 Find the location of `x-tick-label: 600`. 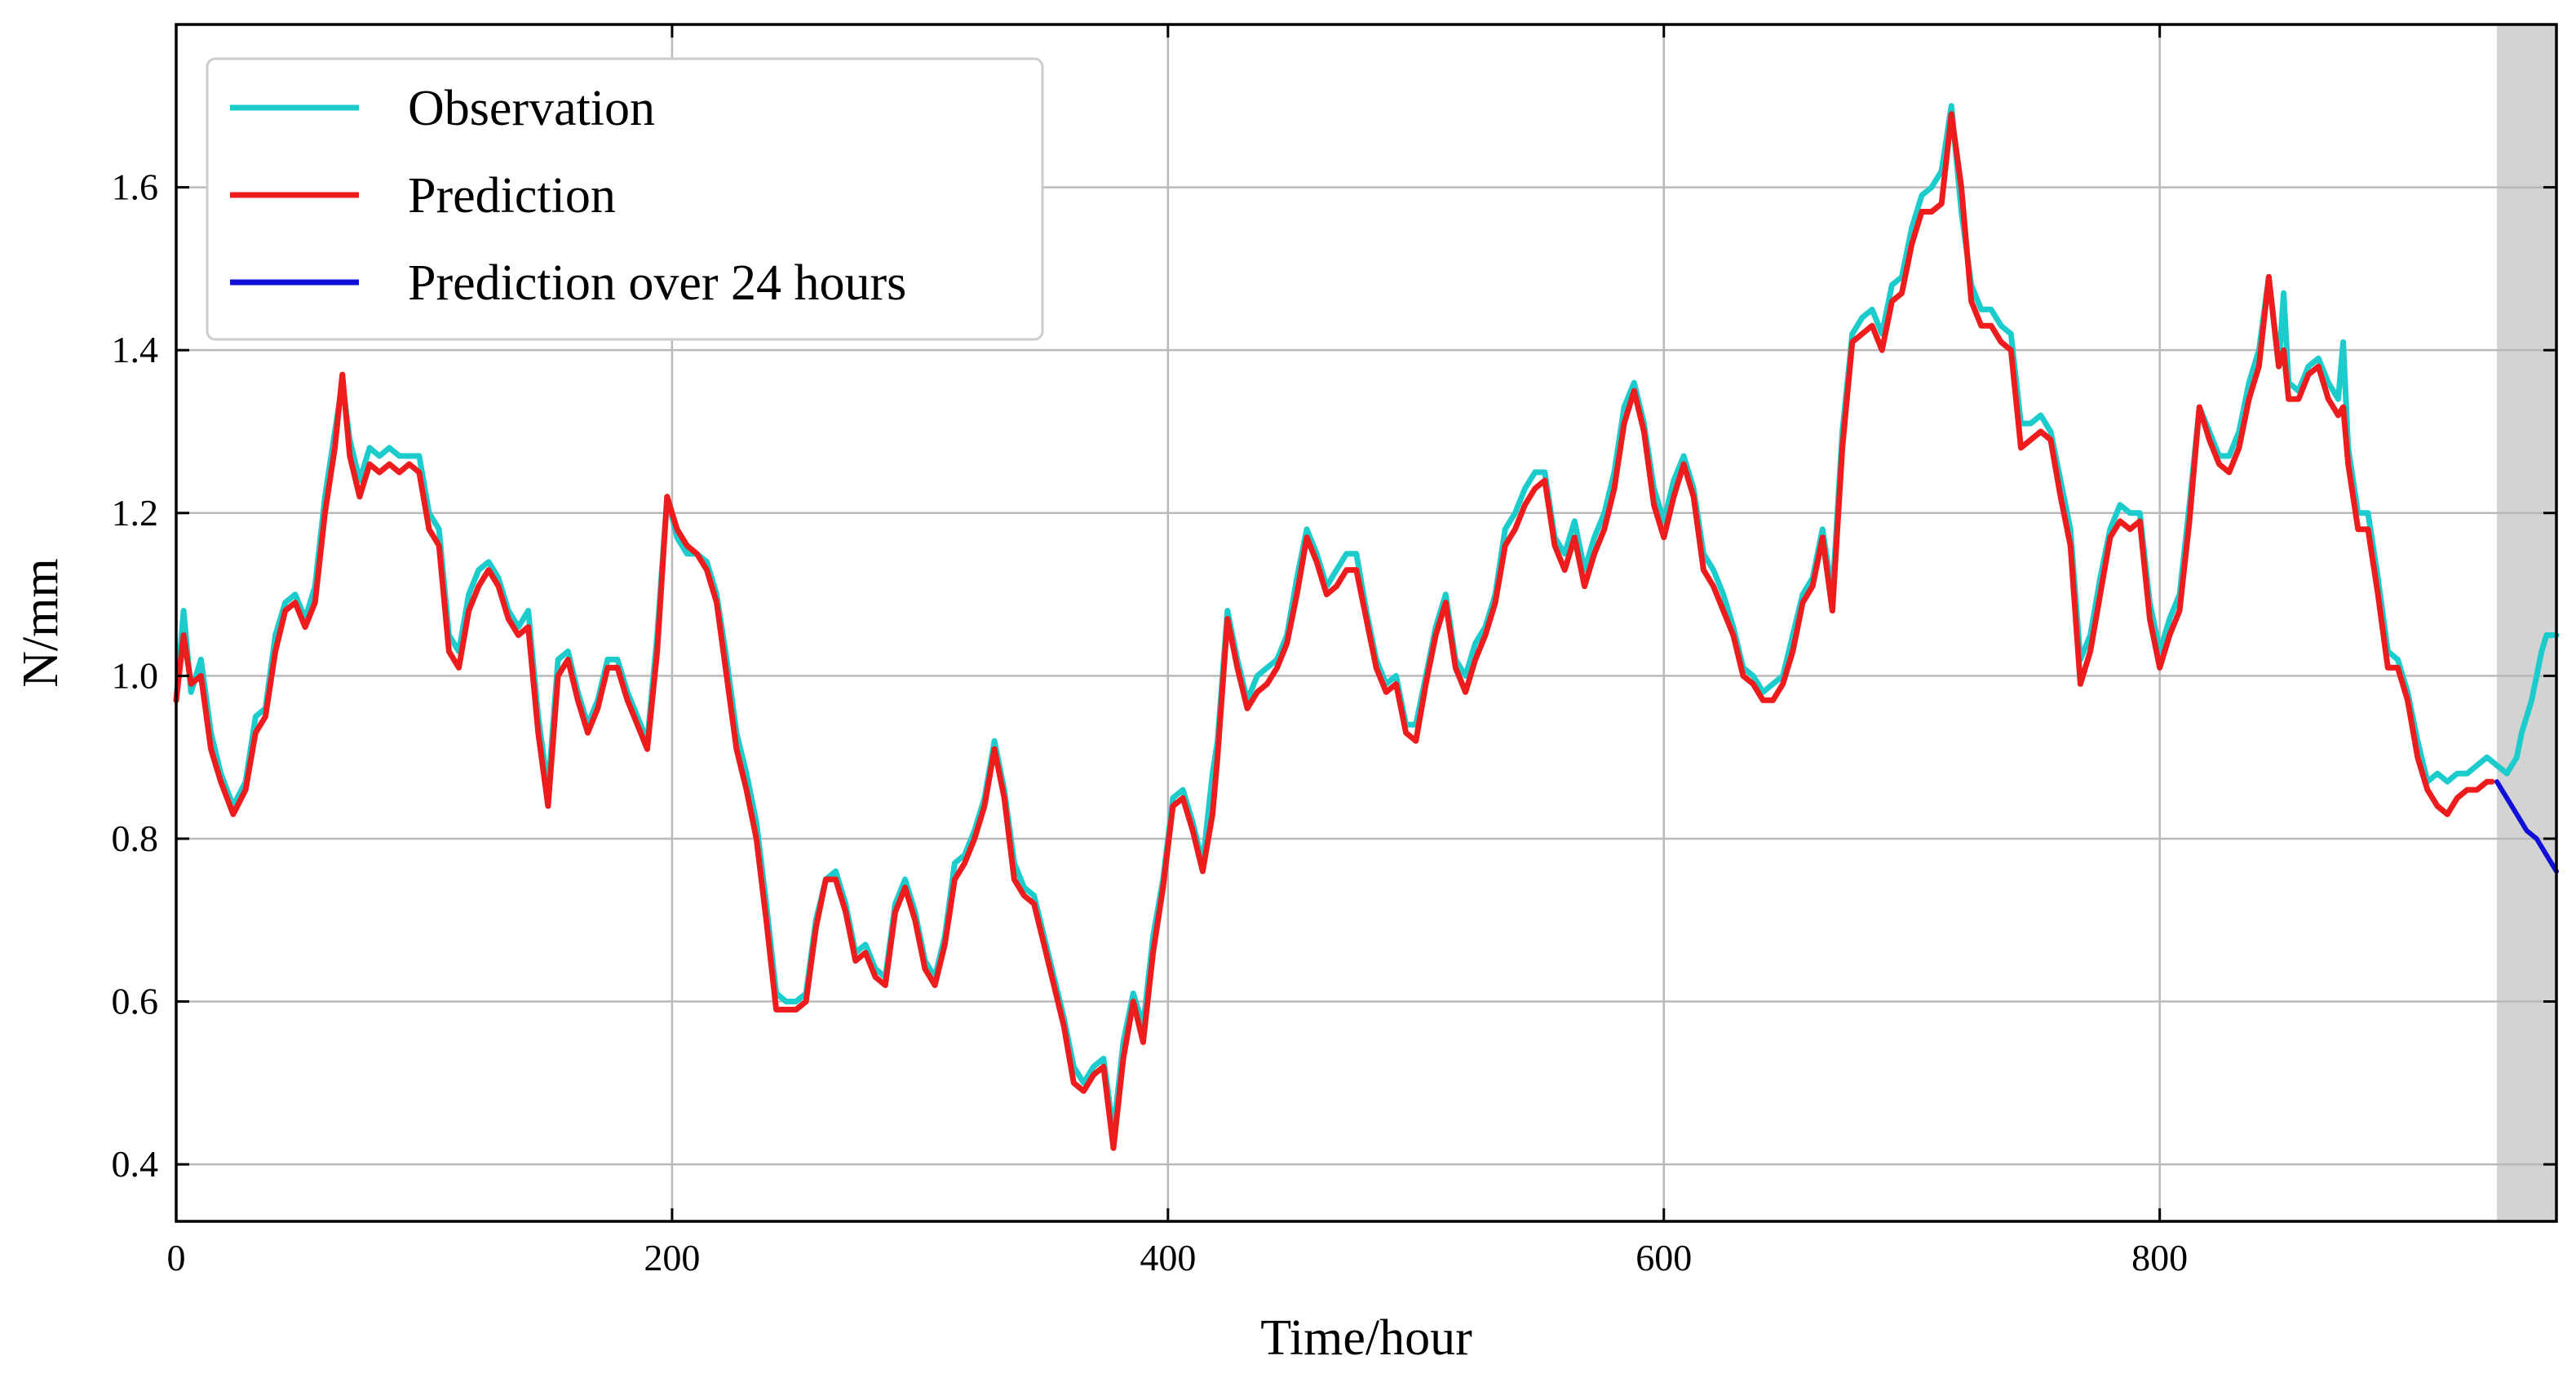

x-tick-label: 600 is located at coordinates (1663, 1257).